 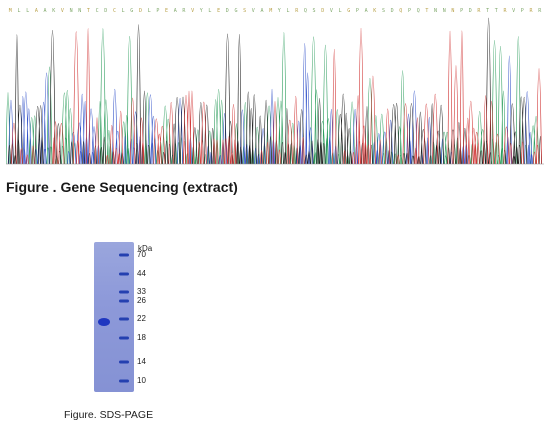 What do you see at coordinates (141, 361) in the screenshot?
I see `mw-label: 14` at bounding box center [141, 361].